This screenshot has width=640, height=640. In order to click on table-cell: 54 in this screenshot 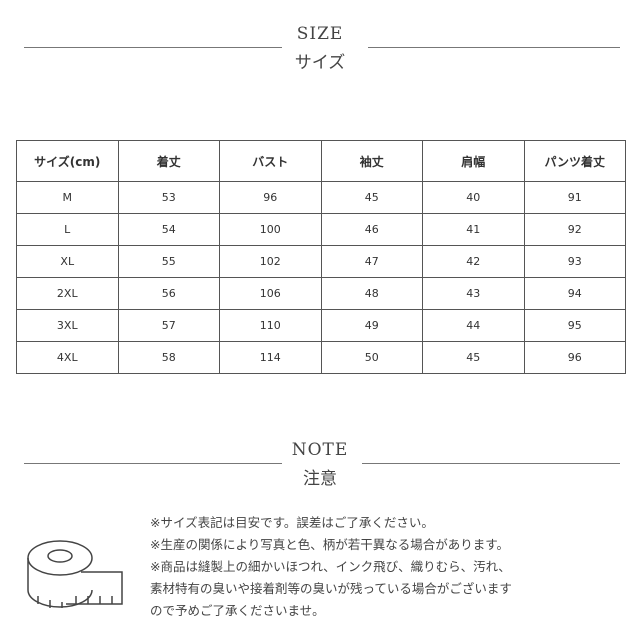, I will do `click(168, 229)`.